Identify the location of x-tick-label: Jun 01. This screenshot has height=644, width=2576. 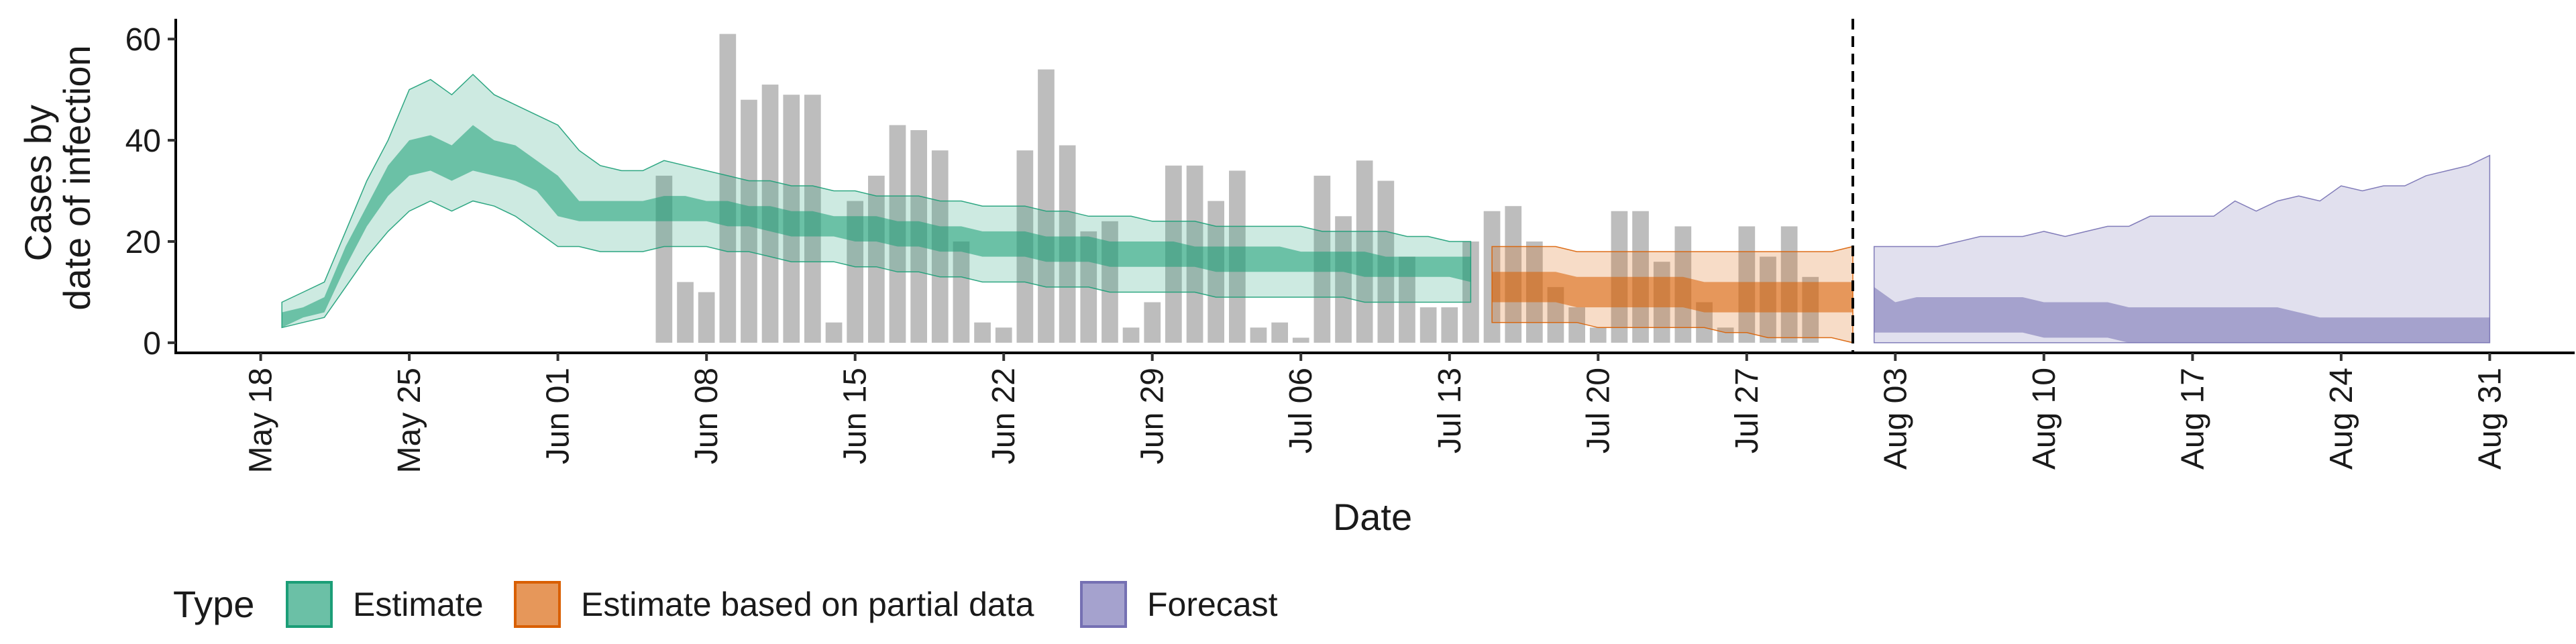
(558, 416).